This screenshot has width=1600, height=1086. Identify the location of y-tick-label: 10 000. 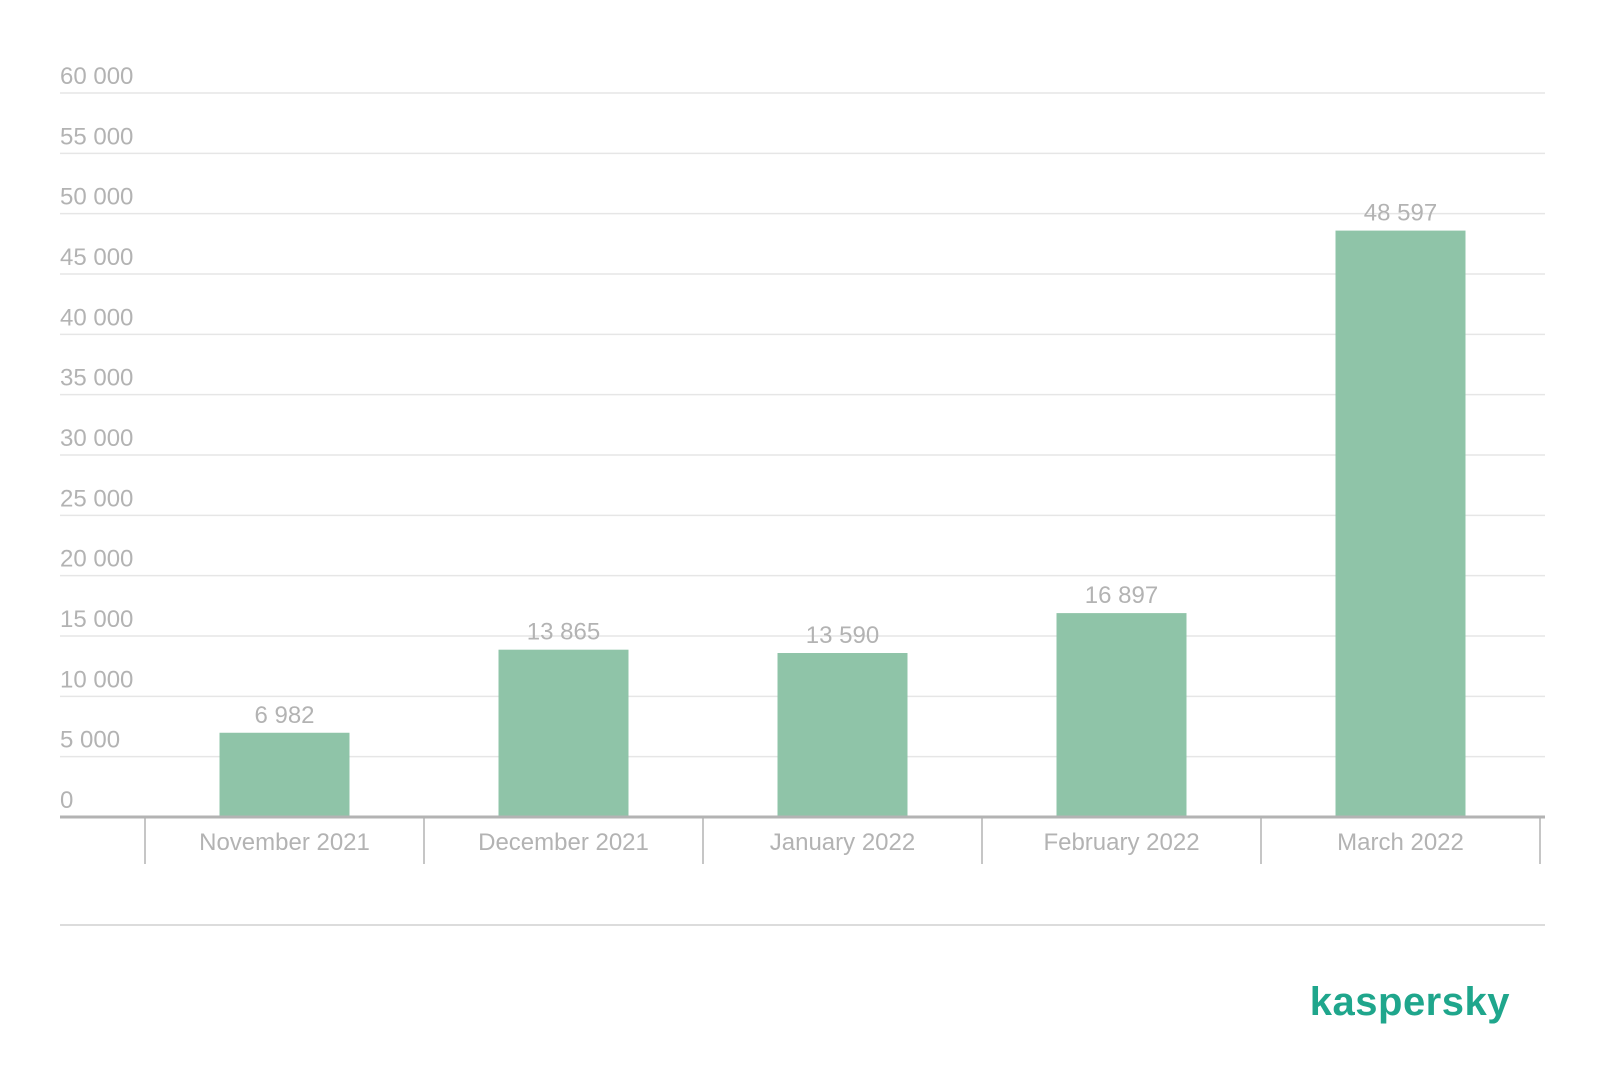
(96, 679).